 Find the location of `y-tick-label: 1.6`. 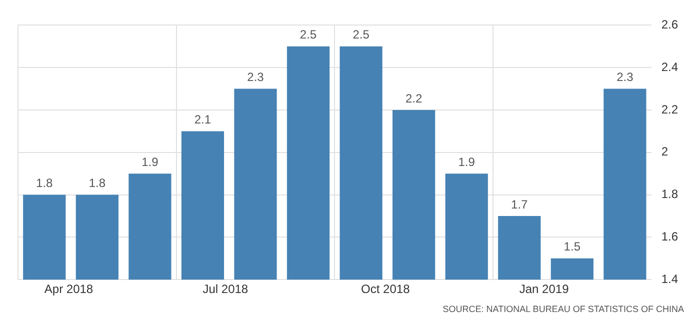

y-tick-label: 1.6 is located at coordinates (669, 237).